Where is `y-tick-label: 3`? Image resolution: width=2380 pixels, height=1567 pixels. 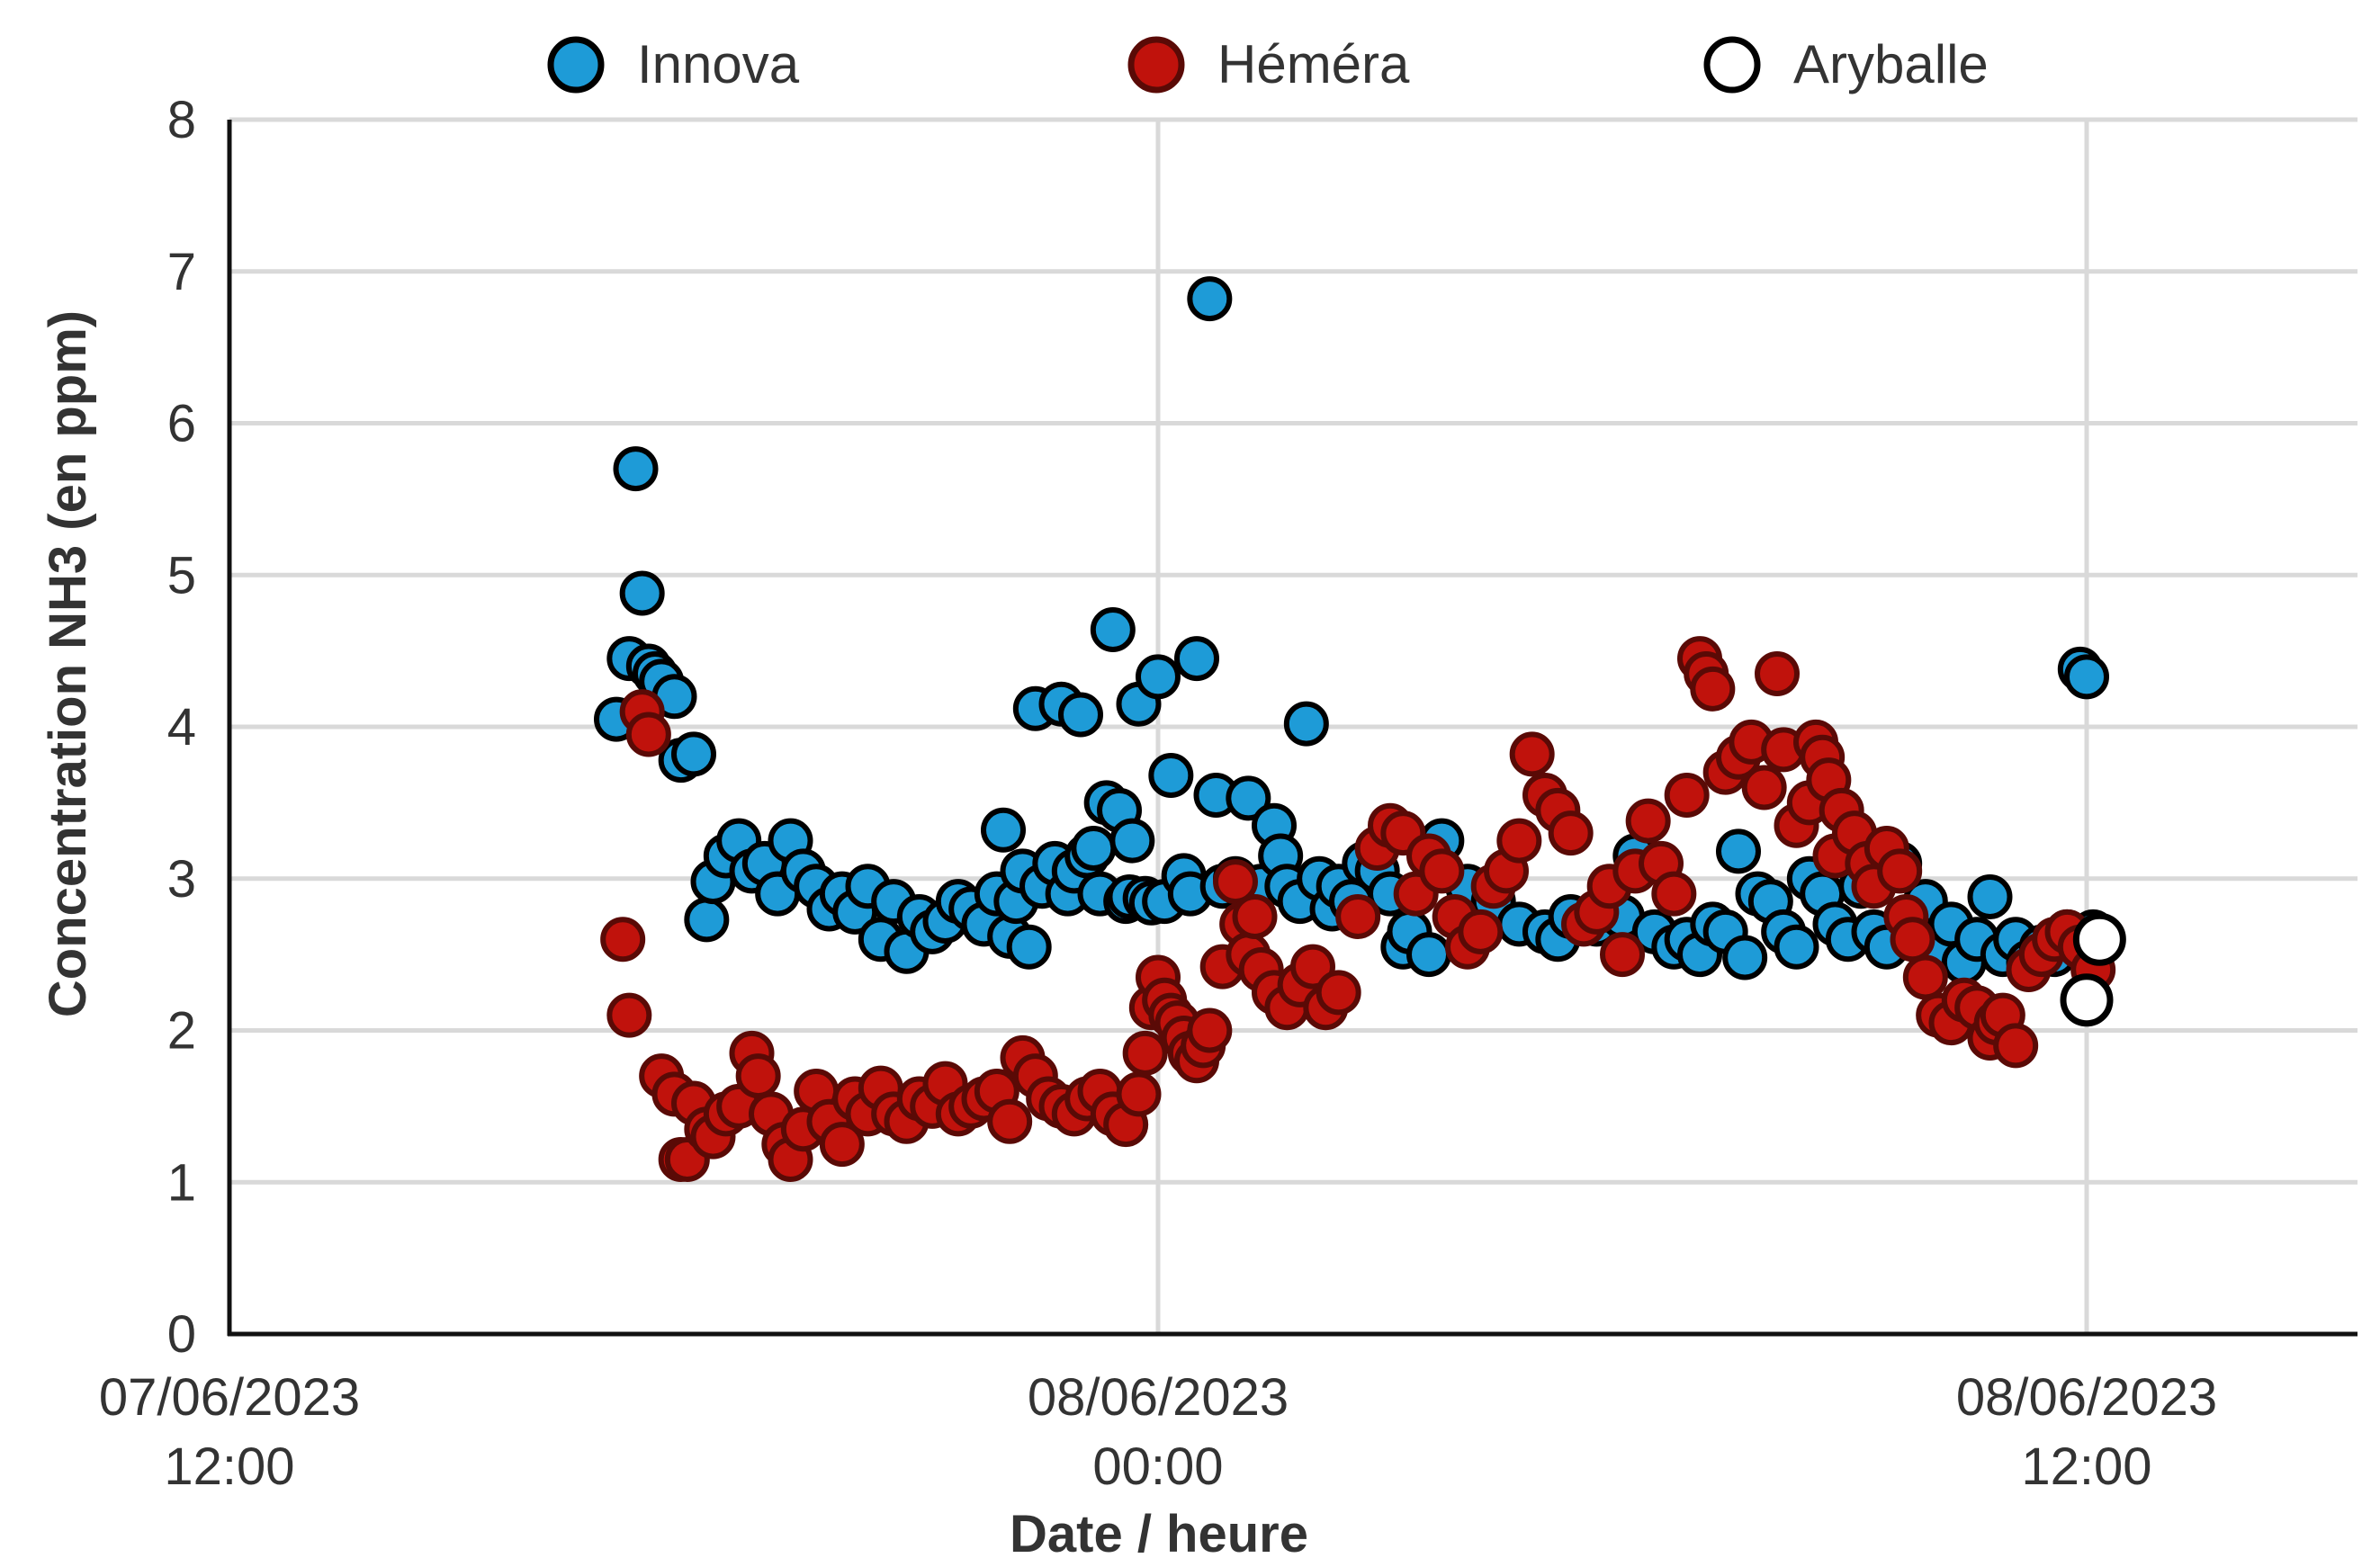
y-tick-label: 3 is located at coordinates (182, 880).